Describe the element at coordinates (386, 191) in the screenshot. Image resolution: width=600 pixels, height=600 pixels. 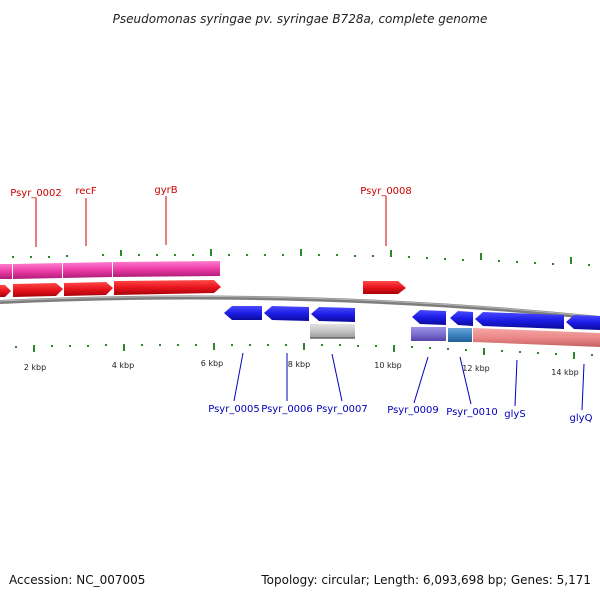
I see `gene-label-psyr-0008: Psyr_0008` at that location.